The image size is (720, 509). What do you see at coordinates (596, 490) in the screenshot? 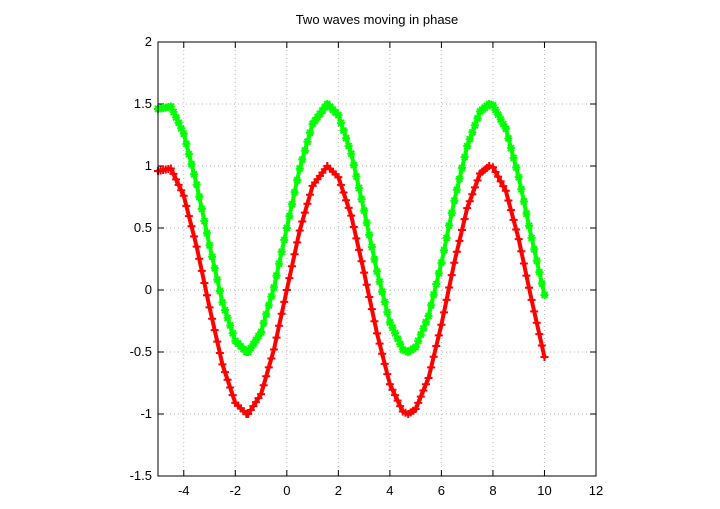
I see `x-tick-label: 12` at bounding box center [596, 490].